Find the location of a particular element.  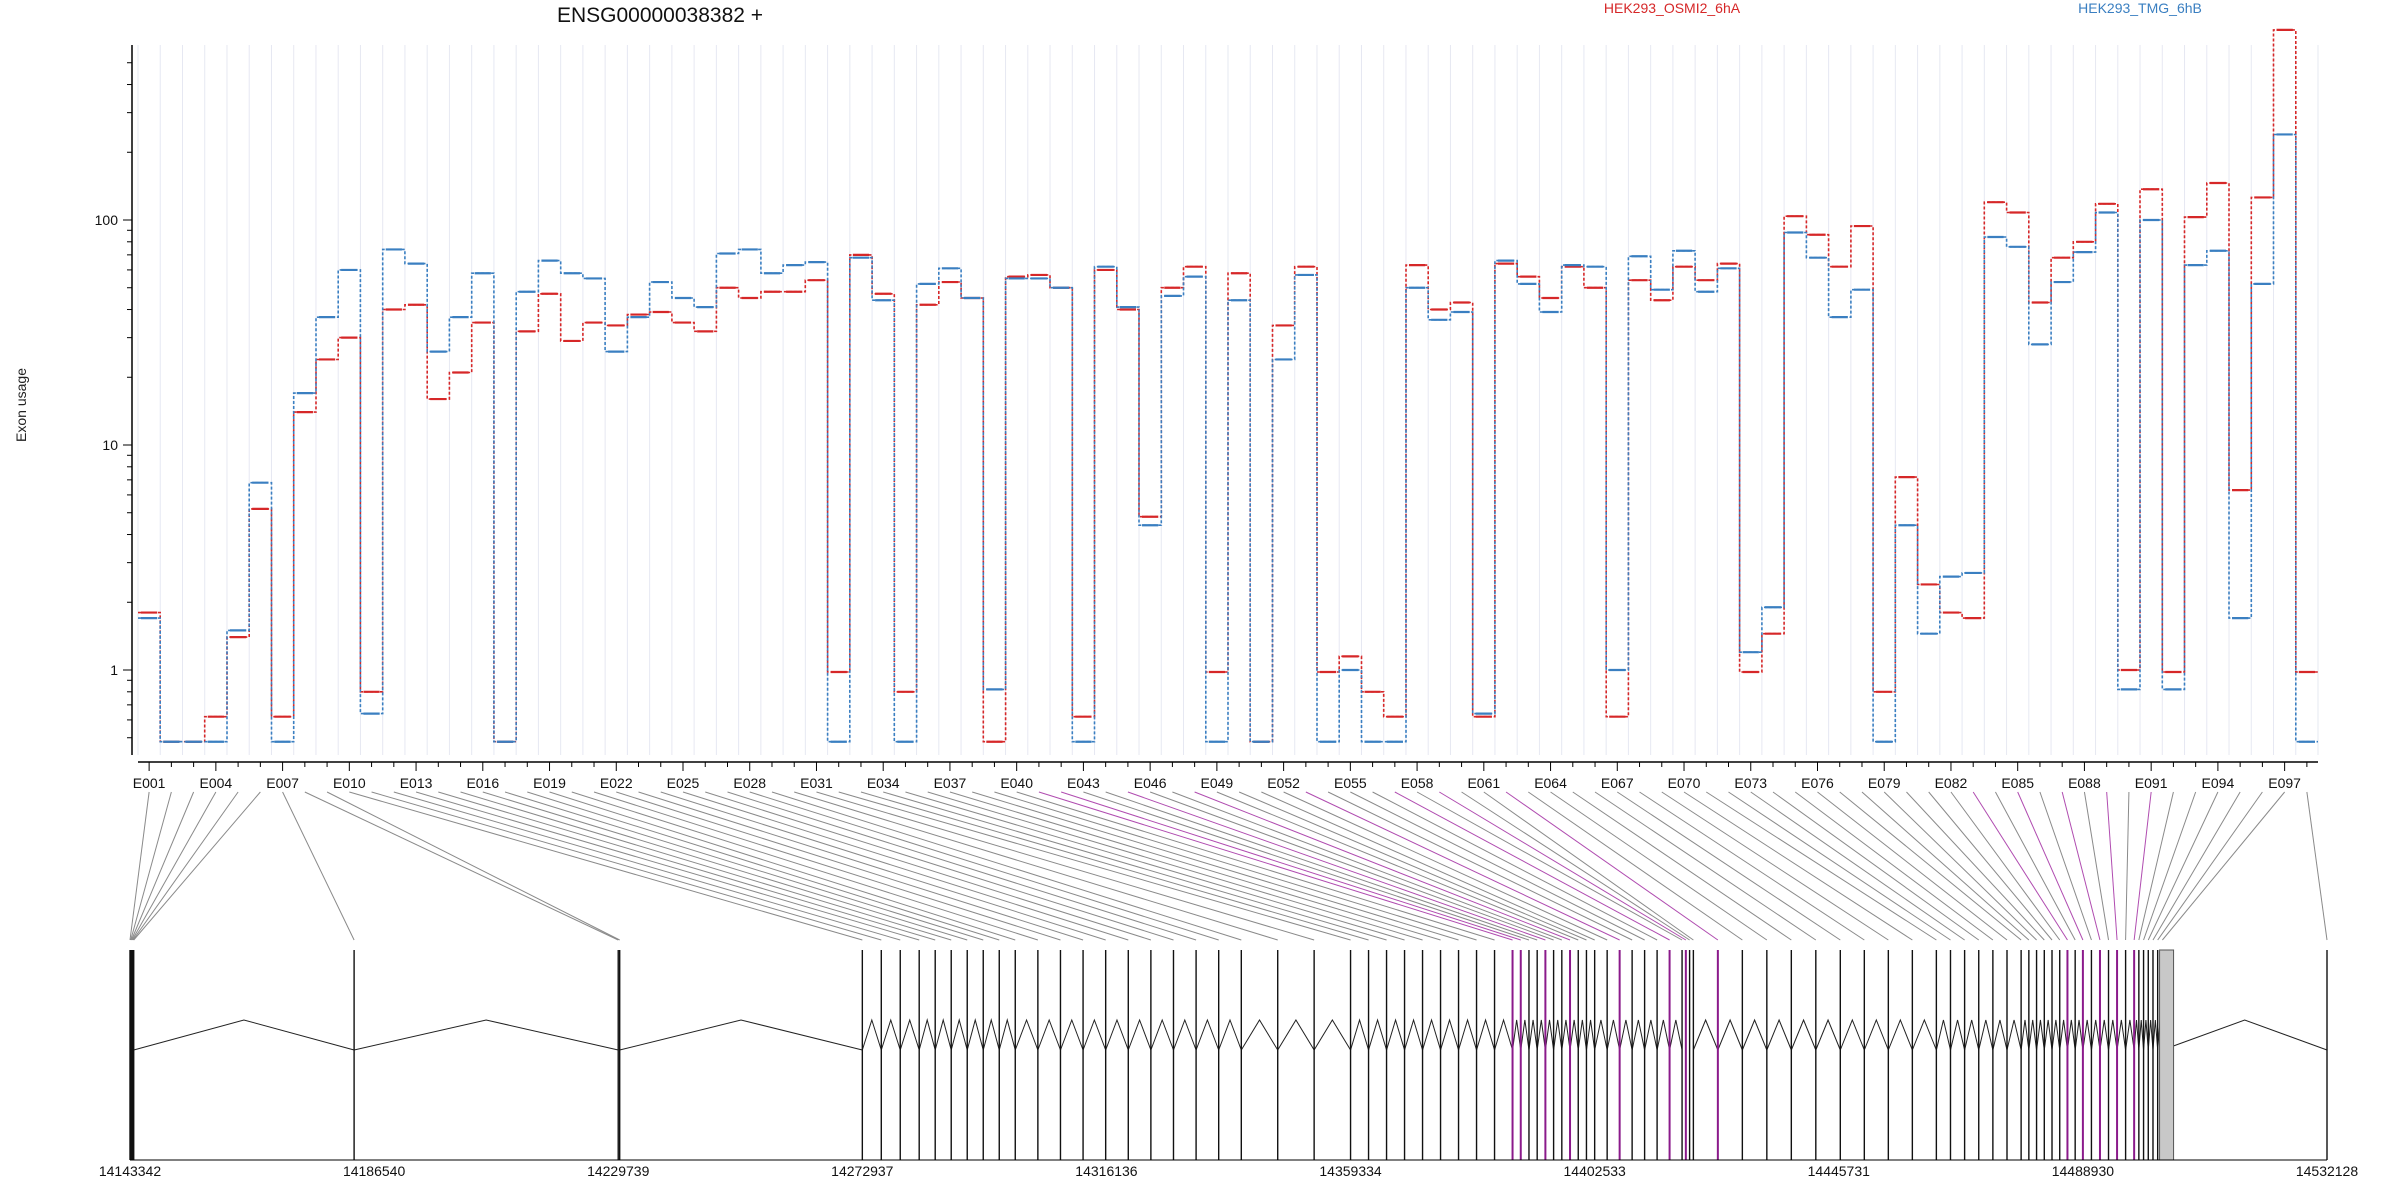

genomic-tick-label: 14488930 is located at coordinates (2083, 1171).